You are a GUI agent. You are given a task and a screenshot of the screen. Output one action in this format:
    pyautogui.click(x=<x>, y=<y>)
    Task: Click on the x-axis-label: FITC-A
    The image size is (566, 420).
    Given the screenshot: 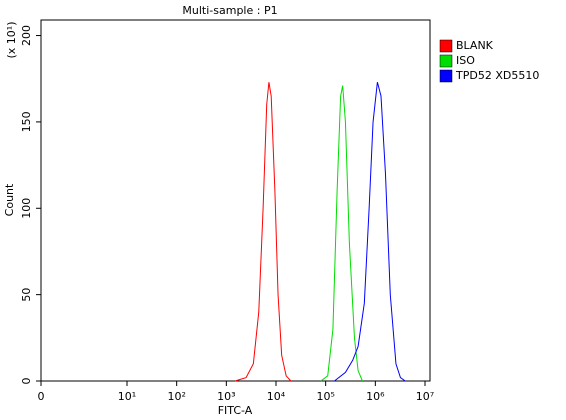 What is the action you would take?
    pyautogui.click(x=235, y=410)
    